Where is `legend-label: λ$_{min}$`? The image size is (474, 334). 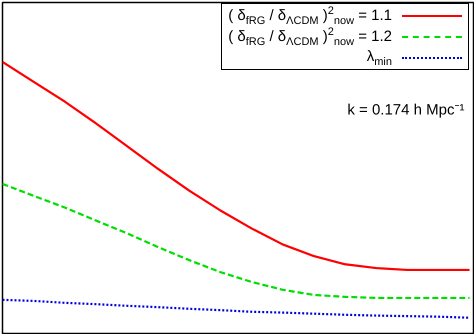
legend-label: λ$_{min}$ is located at coordinates (379, 58).